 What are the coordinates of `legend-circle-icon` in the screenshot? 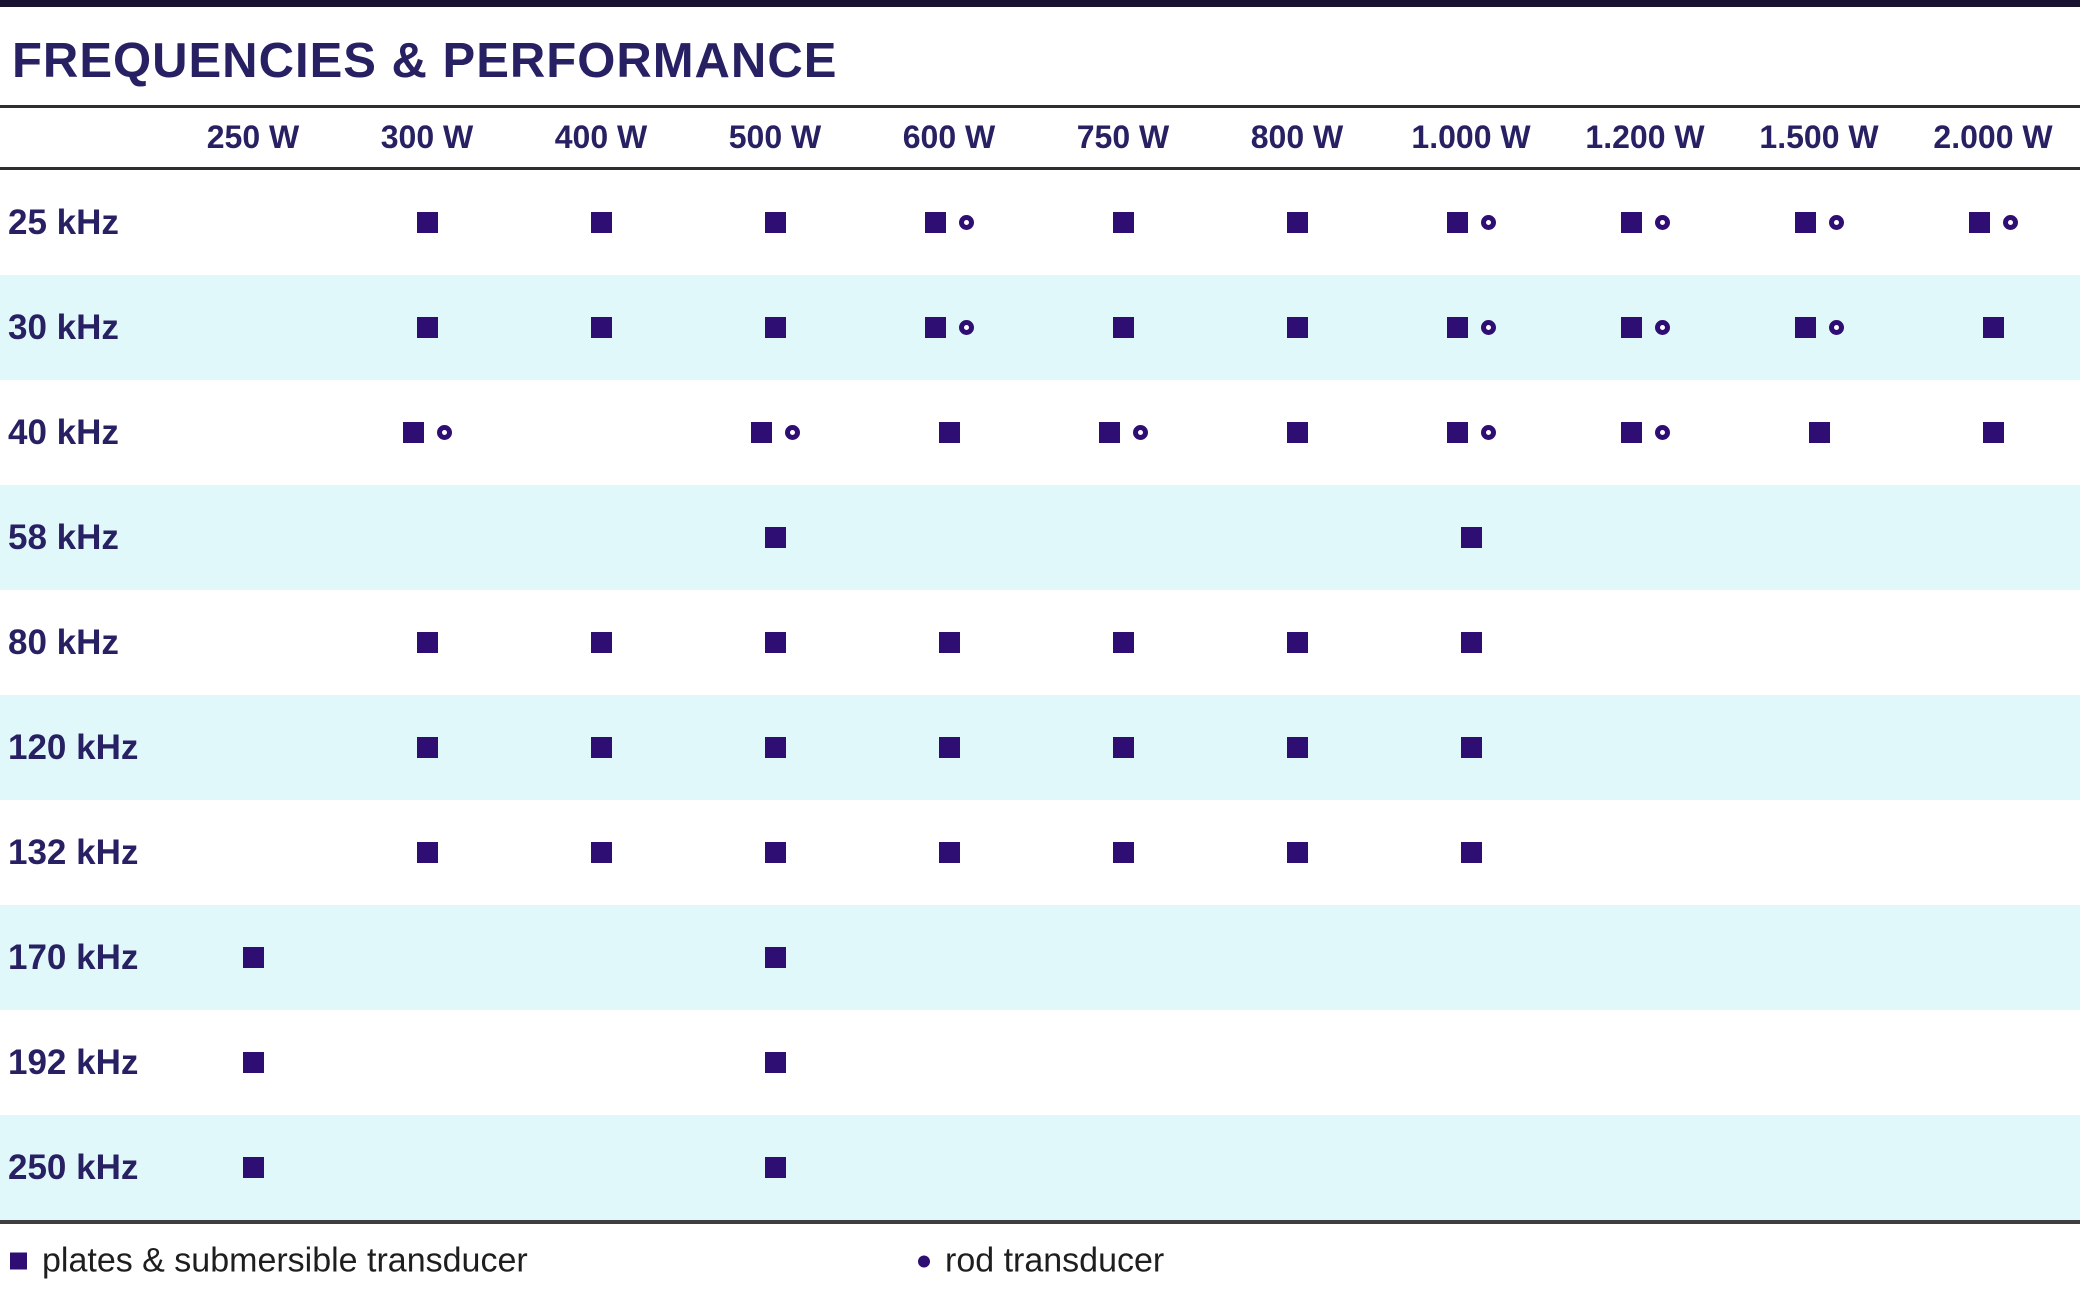 It's located at (924, 1261).